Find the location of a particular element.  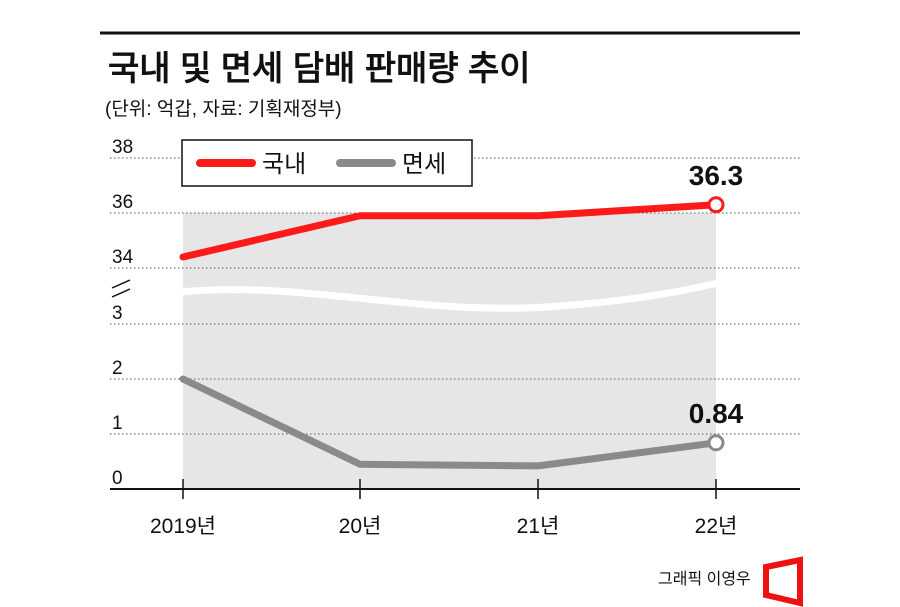

data-label-domestic: 36.3 is located at coordinates (716, 175).